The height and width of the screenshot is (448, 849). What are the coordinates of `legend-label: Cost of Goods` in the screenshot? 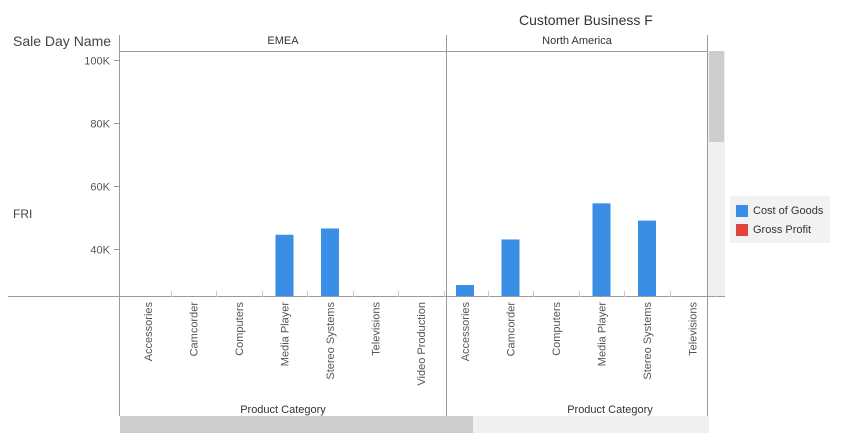 It's located at (788, 211).